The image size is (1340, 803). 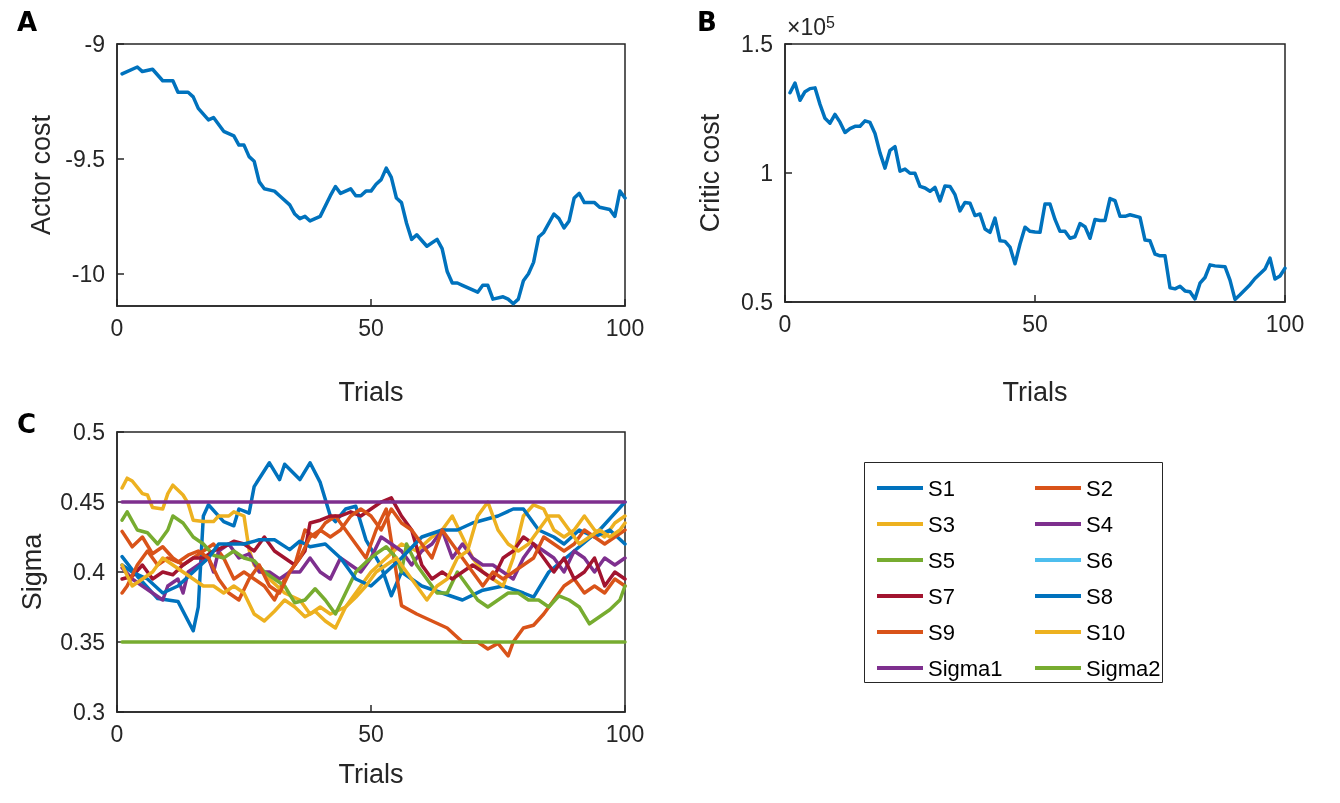 I want to click on chart-title: C, so click(x=27, y=424).